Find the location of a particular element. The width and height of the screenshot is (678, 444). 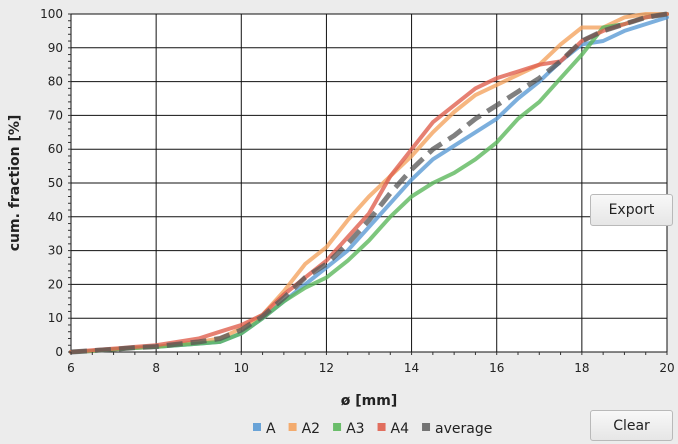

y-tick-label: 20 is located at coordinates (55, 284).